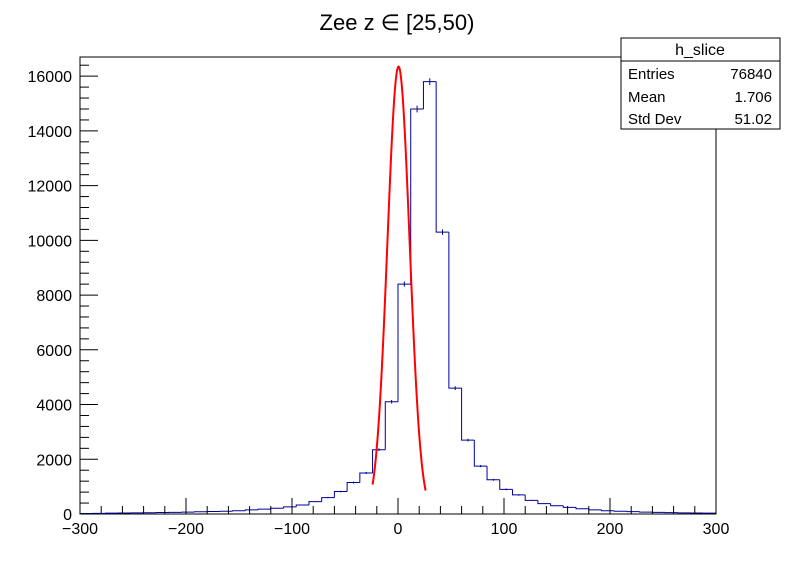 The width and height of the screenshot is (796, 572). I want to click on y-tick-label: 12000, so click(50, 187).